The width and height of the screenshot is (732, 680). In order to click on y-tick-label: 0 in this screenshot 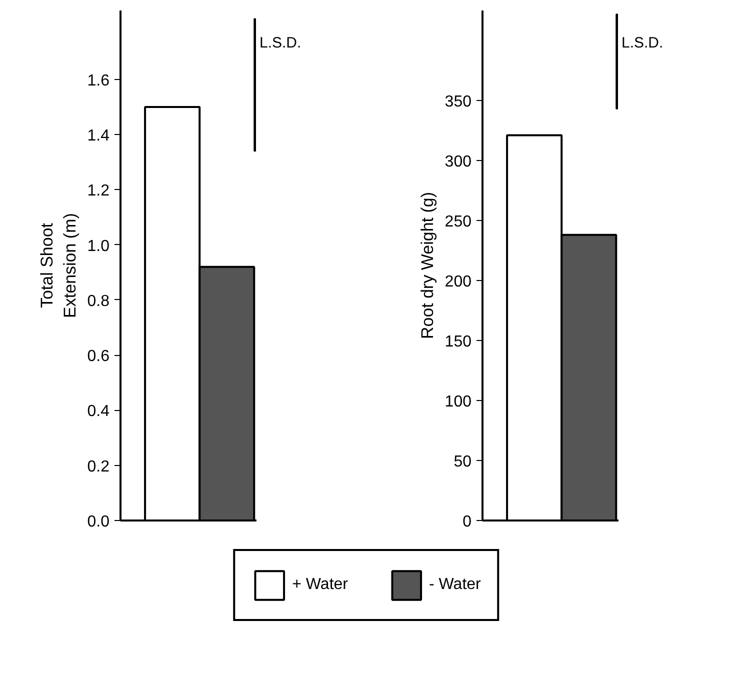, I will do `click(467, 522)`.